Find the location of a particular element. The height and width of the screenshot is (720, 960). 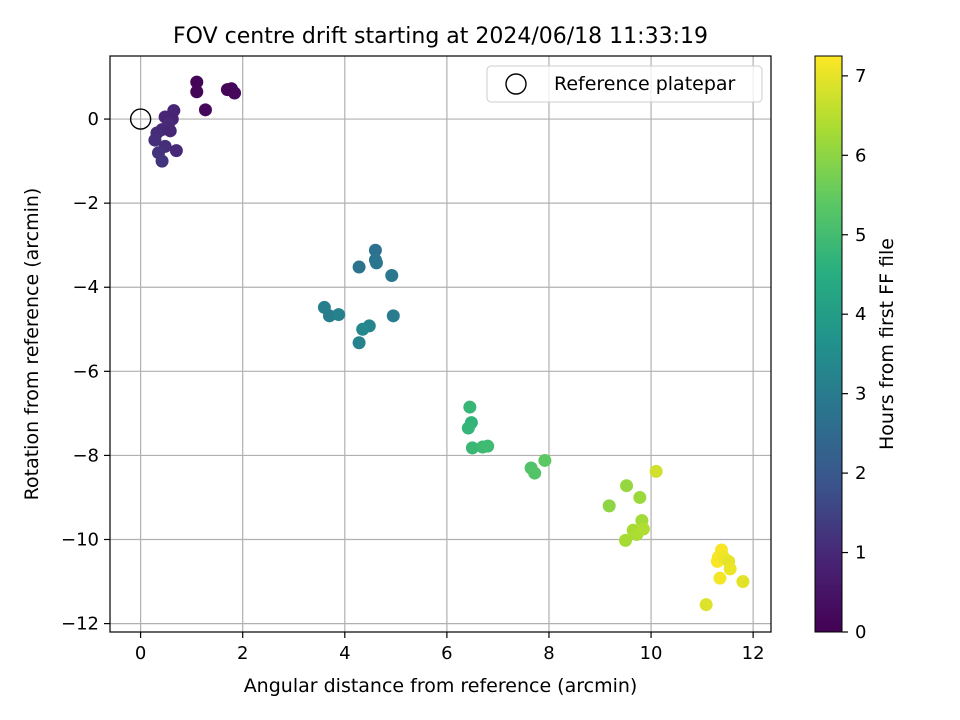

colorbar-ticks: 0 1 2 3 4 5 6 7 is located at coordinates (854, 354).